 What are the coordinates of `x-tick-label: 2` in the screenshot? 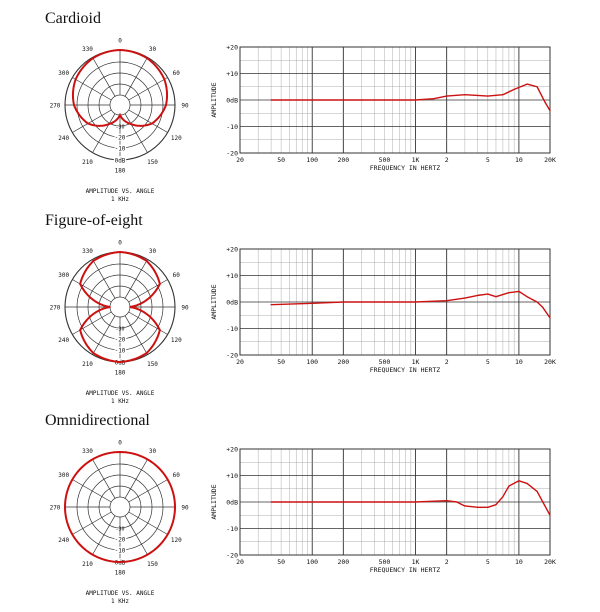 It's located at (447, 562).